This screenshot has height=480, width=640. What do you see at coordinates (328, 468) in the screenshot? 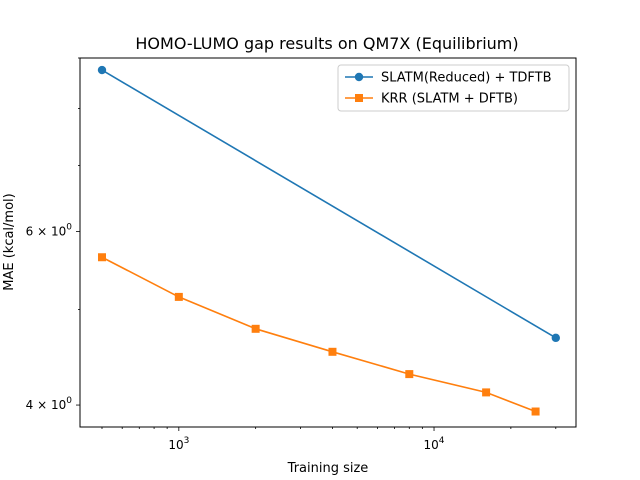
I see `x-axis-label: Training size` at bounding box center [328, 468].